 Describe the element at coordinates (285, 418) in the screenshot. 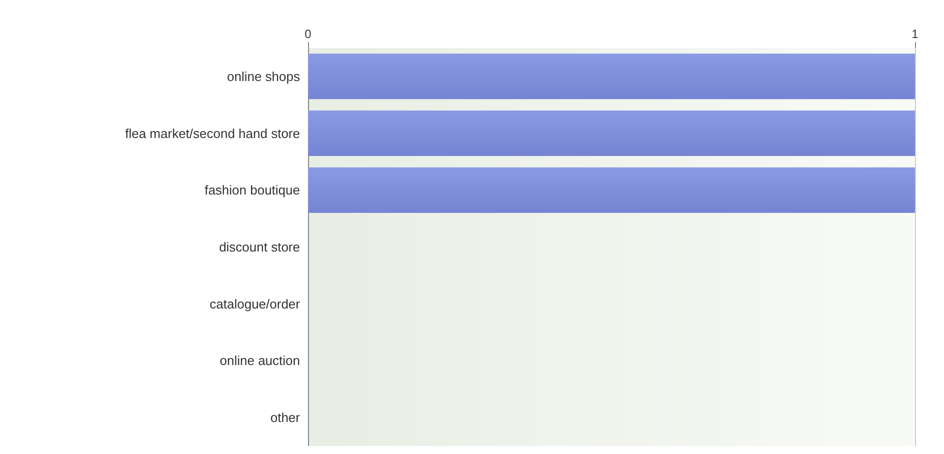

I see `y-tick-label: other` at that location.